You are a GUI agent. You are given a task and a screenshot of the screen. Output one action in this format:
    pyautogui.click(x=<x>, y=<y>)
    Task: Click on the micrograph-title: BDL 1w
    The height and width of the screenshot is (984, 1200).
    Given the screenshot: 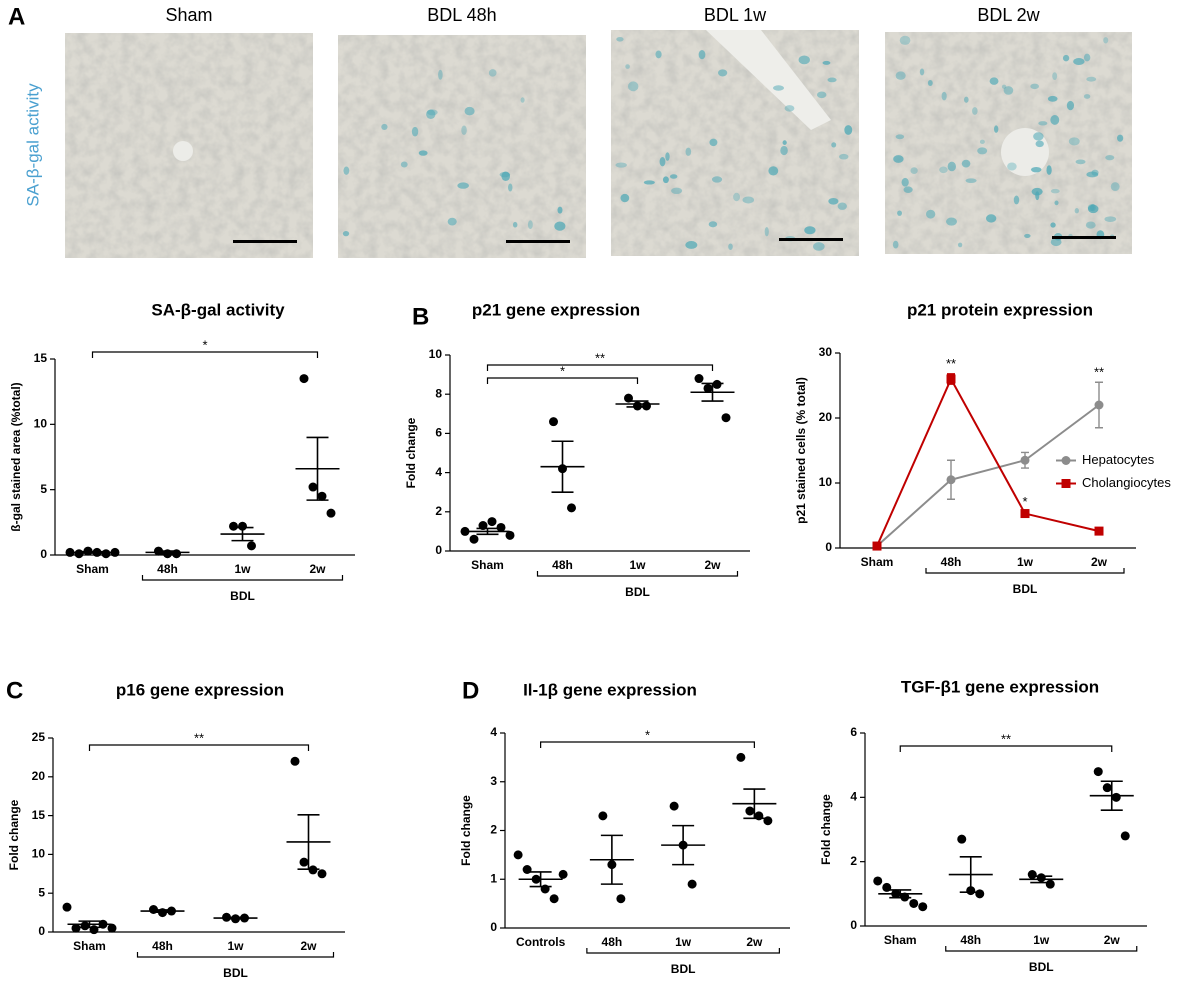 What is the action you would take?
    pyautogui.click(x=735, y=15)
    